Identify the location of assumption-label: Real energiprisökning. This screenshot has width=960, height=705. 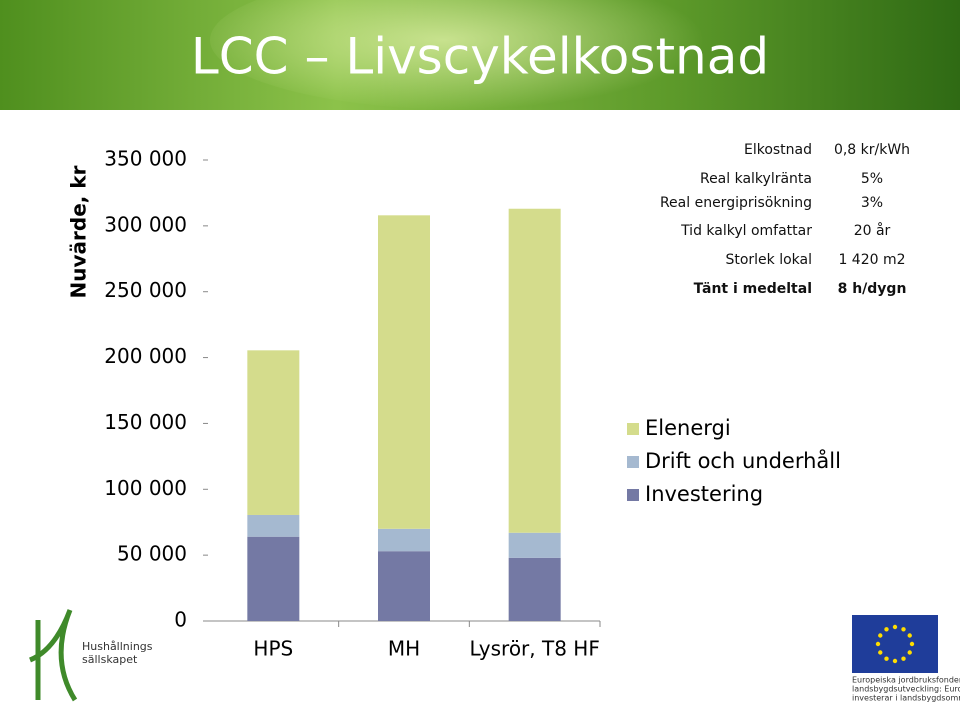
(736, 203).